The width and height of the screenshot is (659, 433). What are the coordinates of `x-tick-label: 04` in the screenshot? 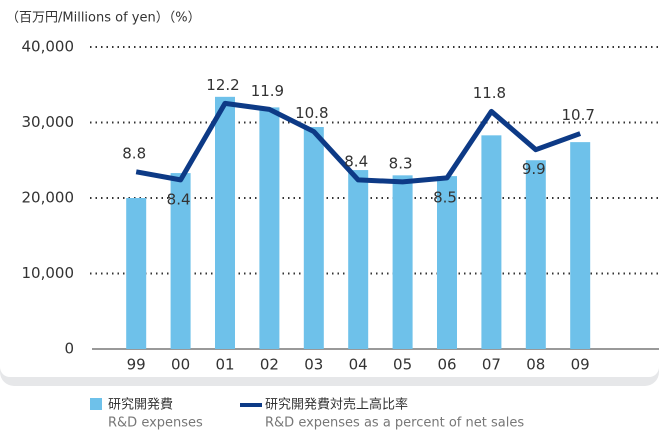 It's located at (358, 365).